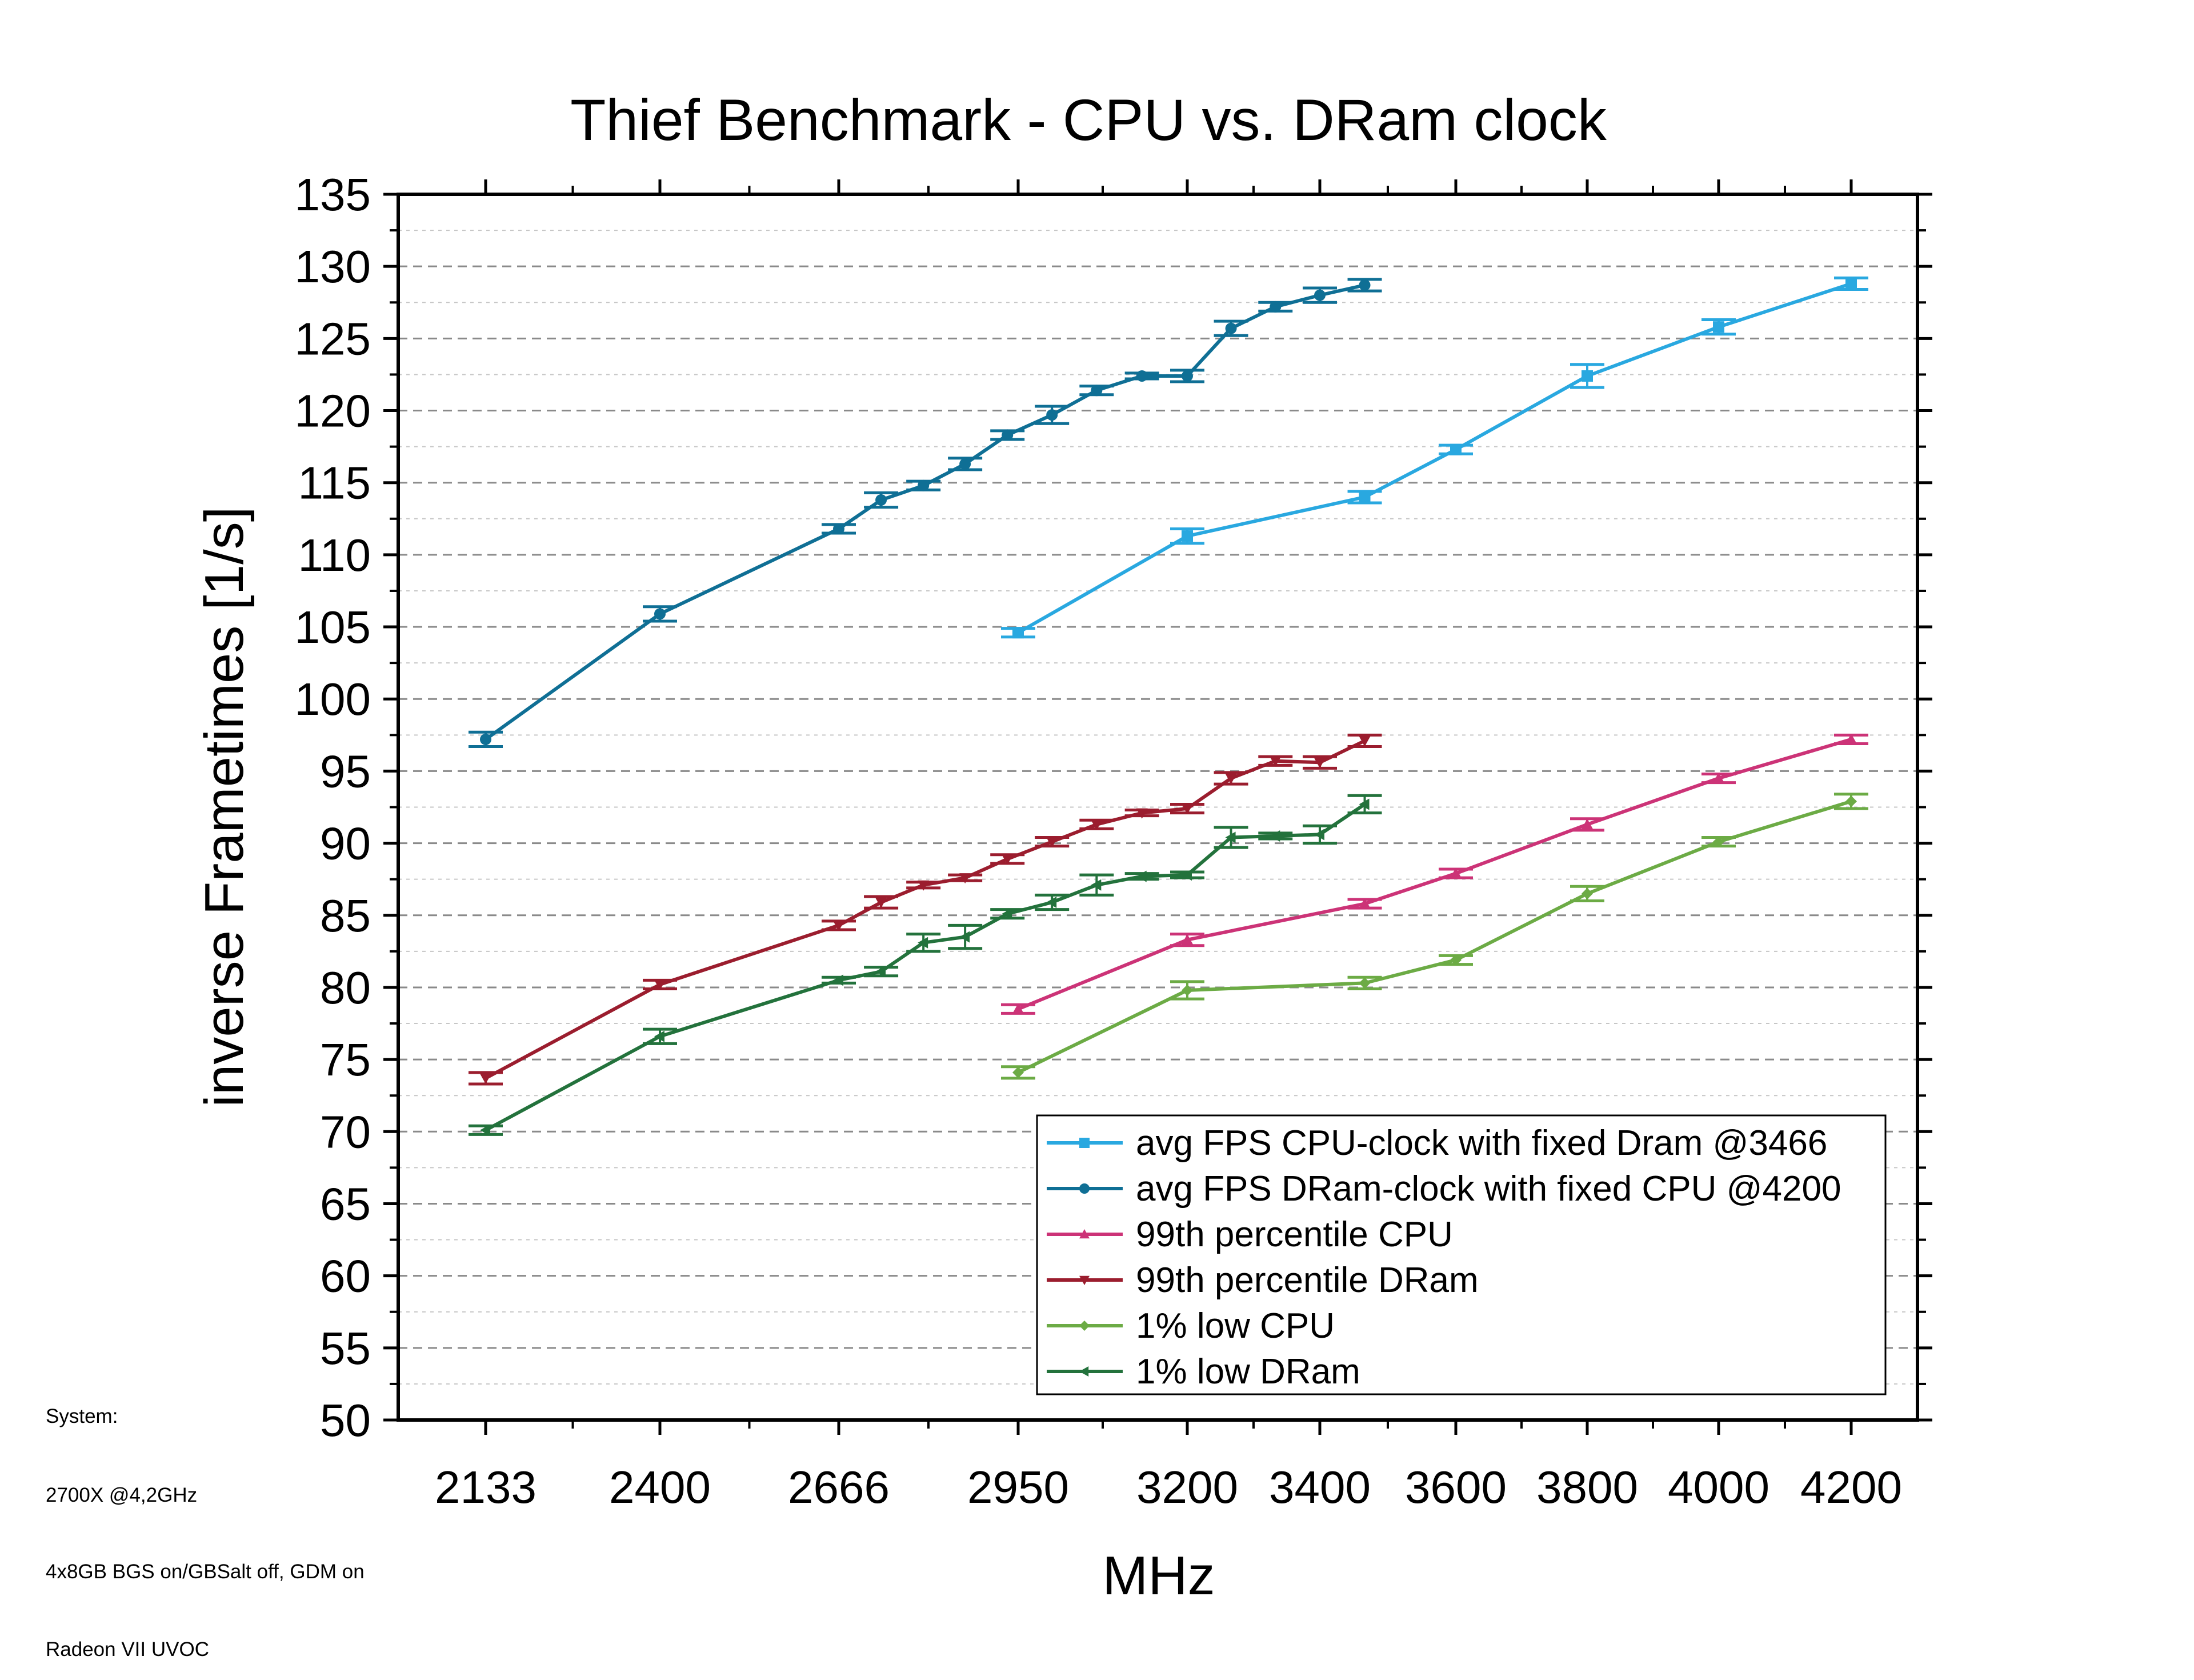  I want to click on x-tick-label: 4200, so click(1851, 1487).